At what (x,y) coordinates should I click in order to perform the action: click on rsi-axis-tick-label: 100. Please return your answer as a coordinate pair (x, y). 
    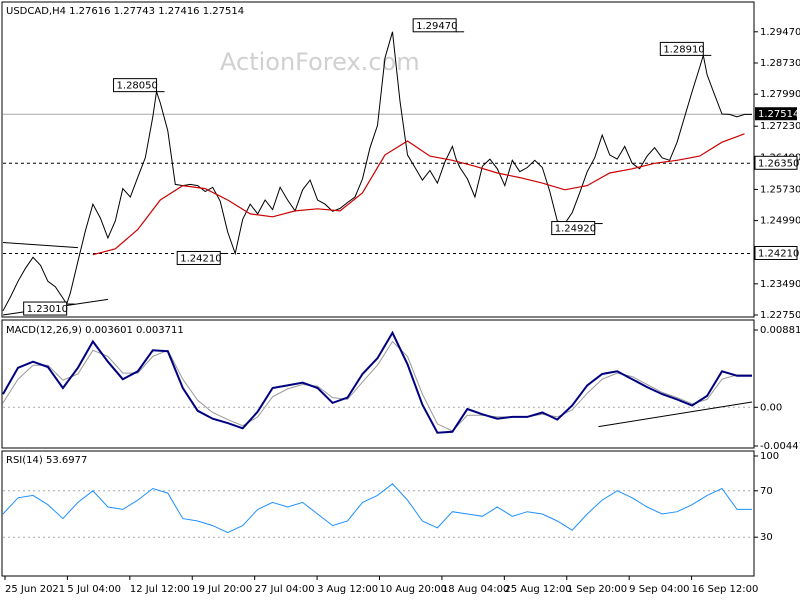
    Looking at the image, I should click on (769, 456).